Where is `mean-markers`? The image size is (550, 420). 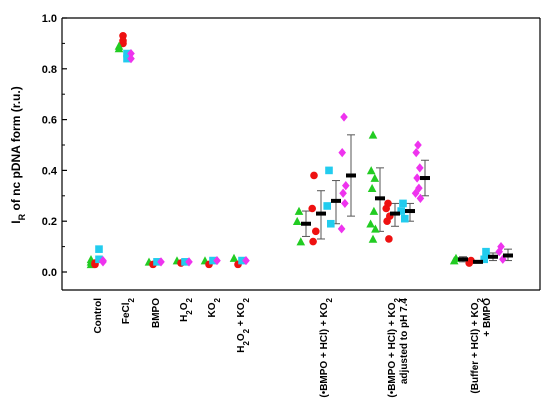
mean-markers is located at coordinates (407, 218).